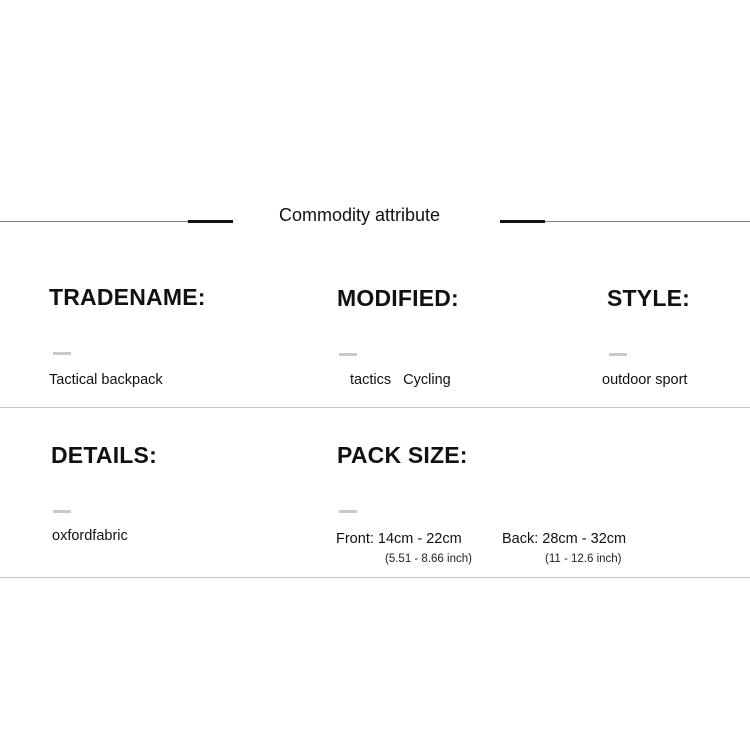  I want to click on details-dash, so click(62, 511).